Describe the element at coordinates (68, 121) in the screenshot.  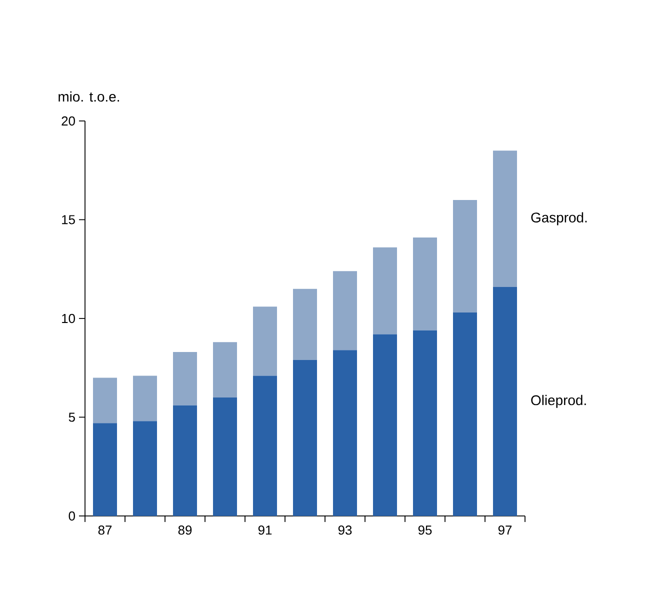
I see `y-tick-label: 20` at that location.